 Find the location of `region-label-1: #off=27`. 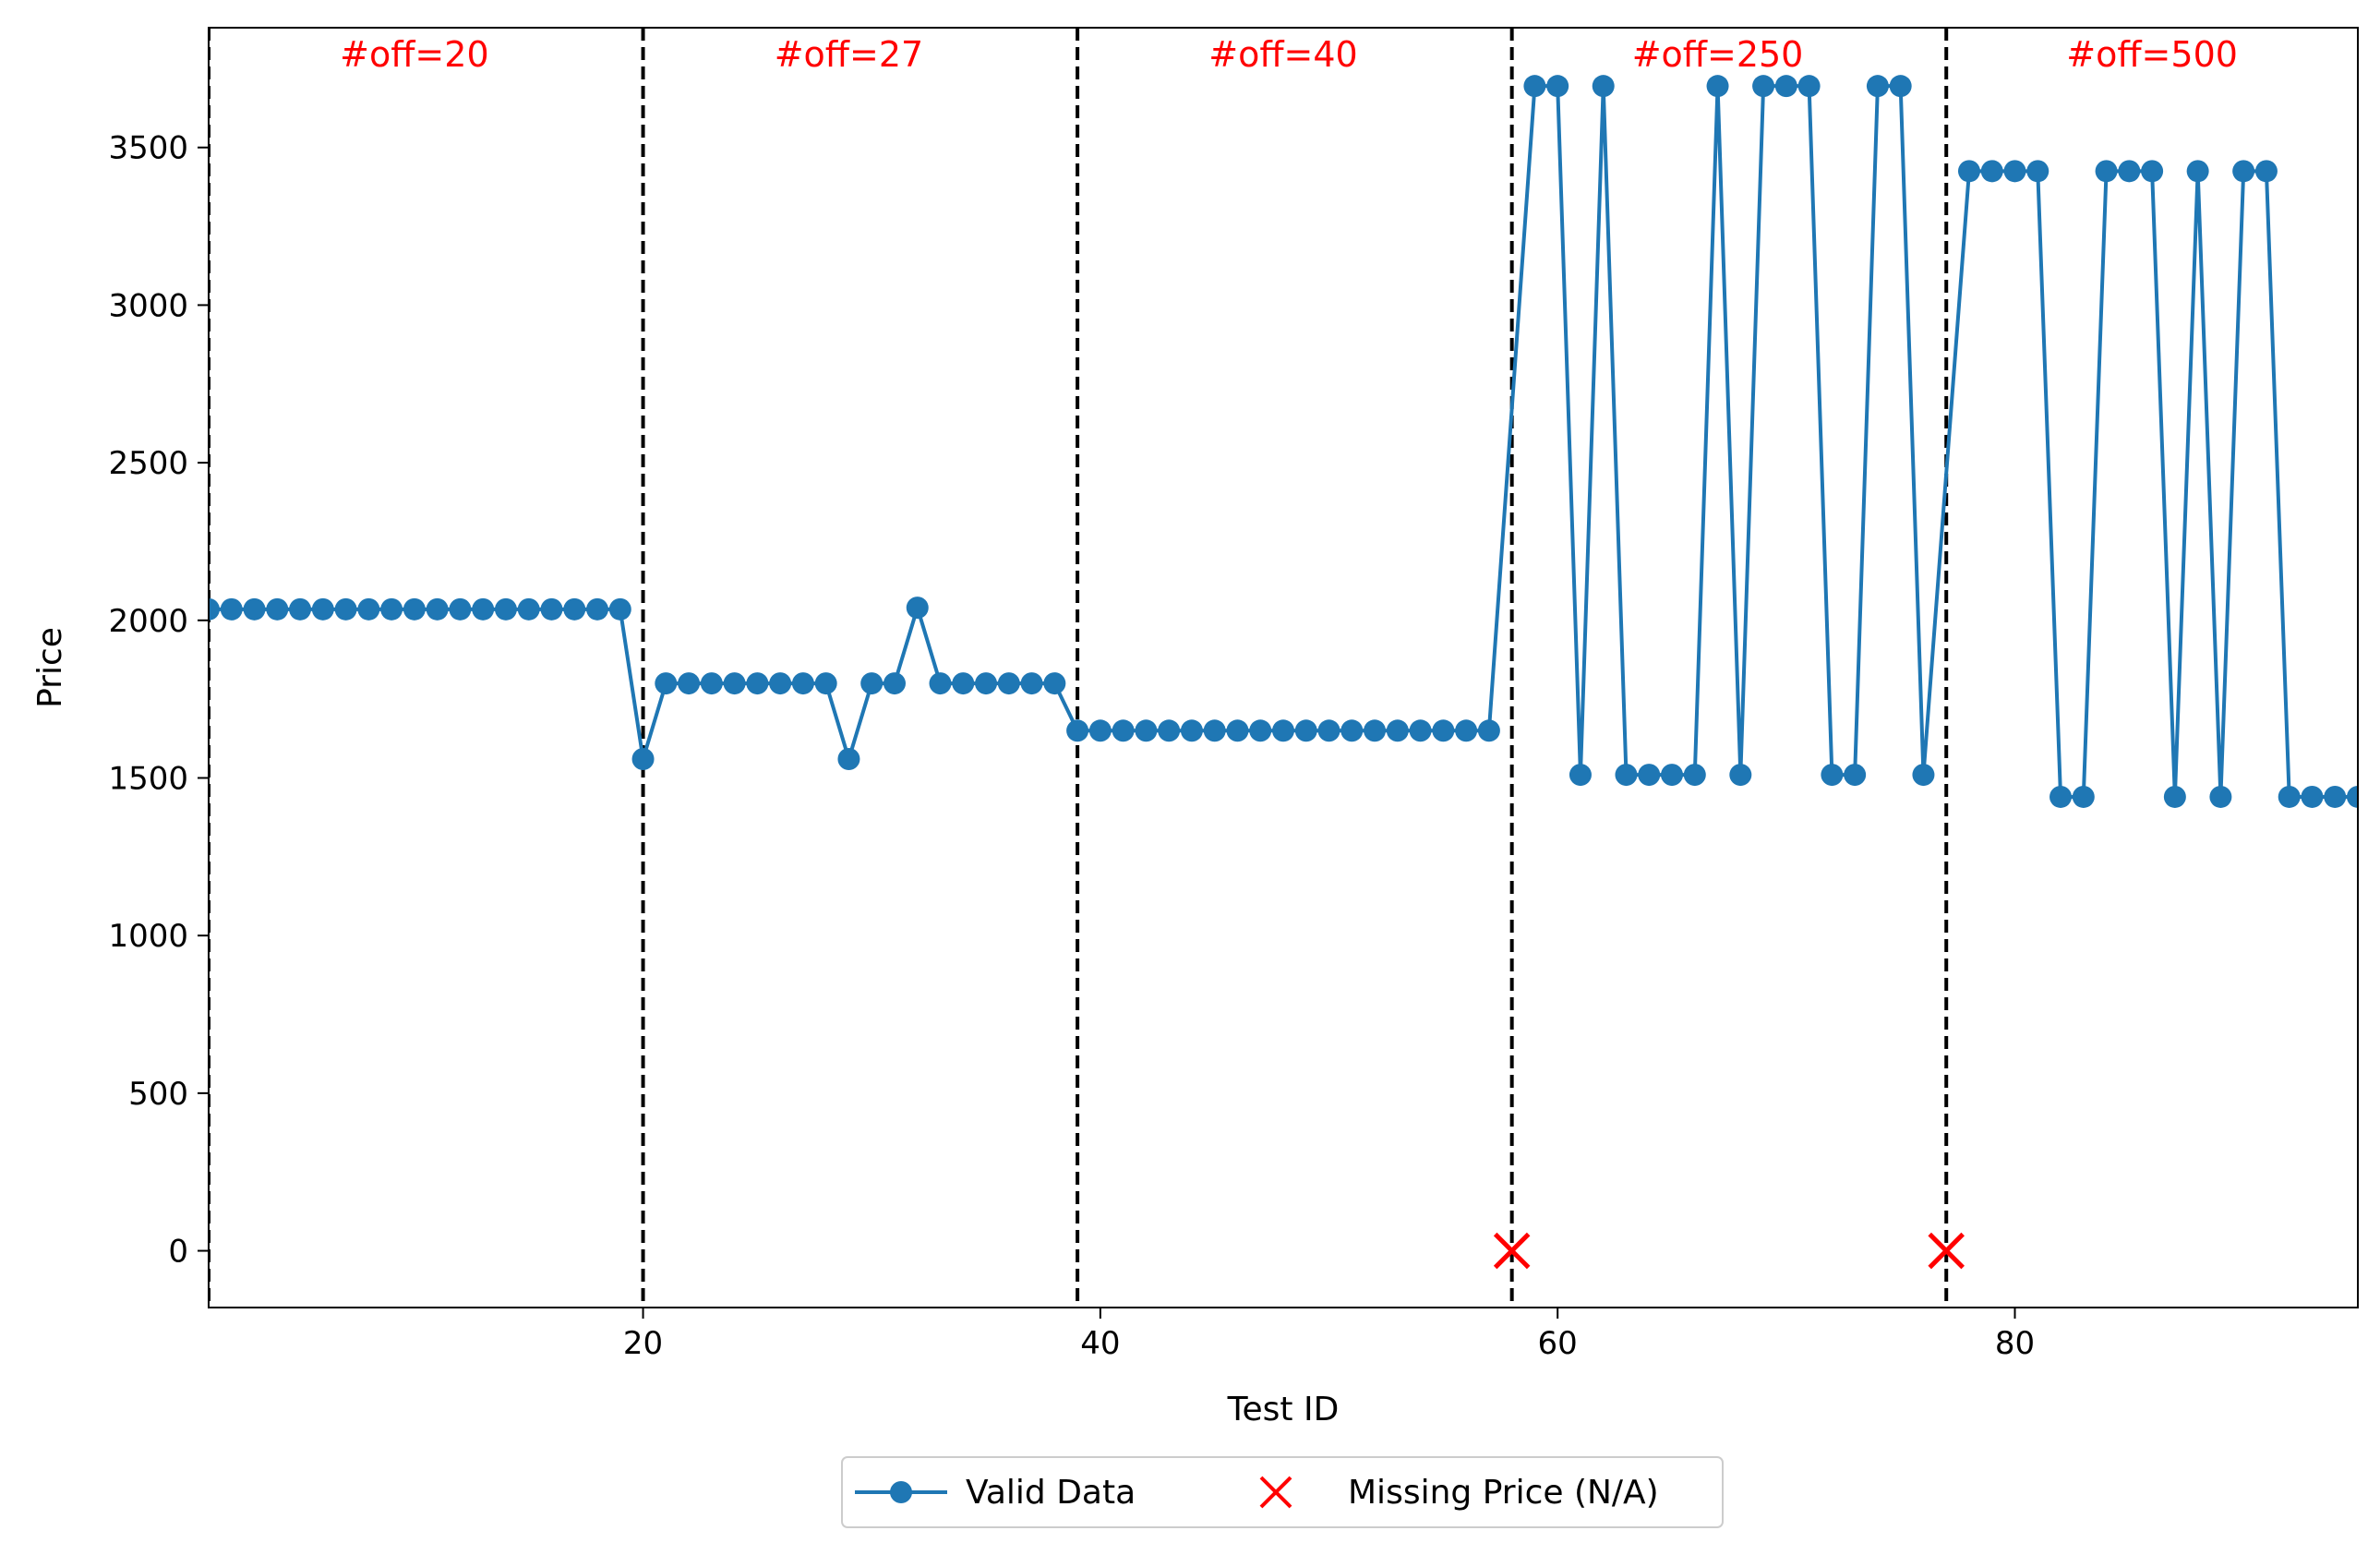

region-label-1: #off=27 is located at coordinates (849, 55).